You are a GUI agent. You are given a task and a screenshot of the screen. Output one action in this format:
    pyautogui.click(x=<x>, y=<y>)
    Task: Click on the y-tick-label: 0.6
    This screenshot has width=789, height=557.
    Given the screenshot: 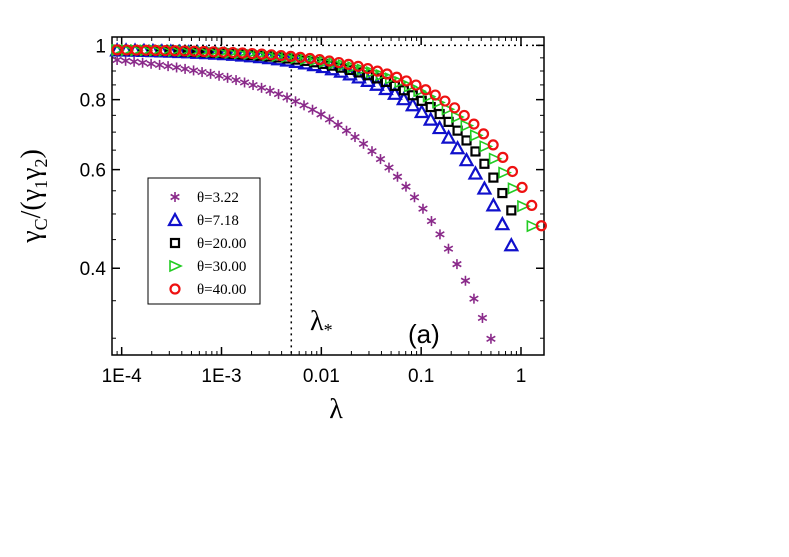 What is the action you would take?
    pyautogui.click(x=93, y=171)
    